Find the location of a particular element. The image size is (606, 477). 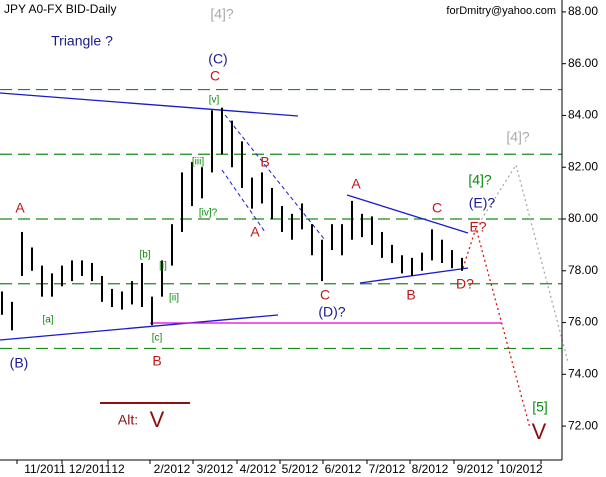

annotation: [5] is located at coordinates (540, 407).